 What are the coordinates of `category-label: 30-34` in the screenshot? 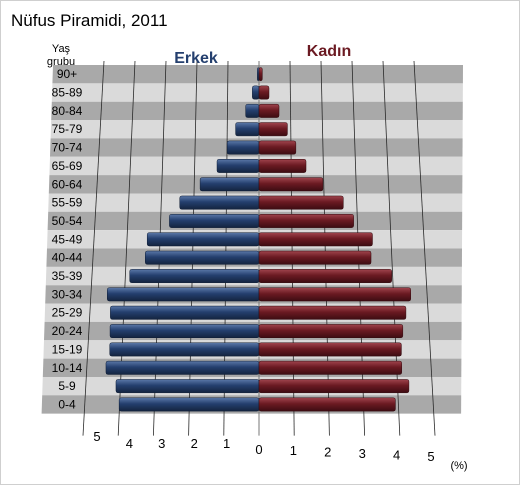 It's located at (67, 294).